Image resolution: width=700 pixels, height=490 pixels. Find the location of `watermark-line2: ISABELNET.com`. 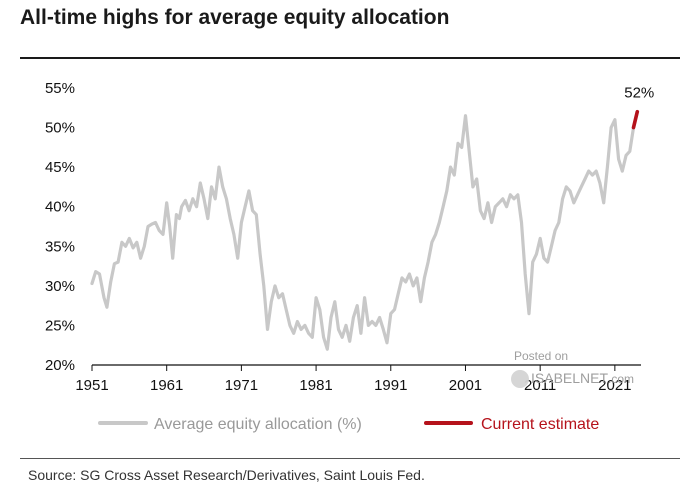

watermark-line2: ISABELNET.com is located at coordinates (582, 378).